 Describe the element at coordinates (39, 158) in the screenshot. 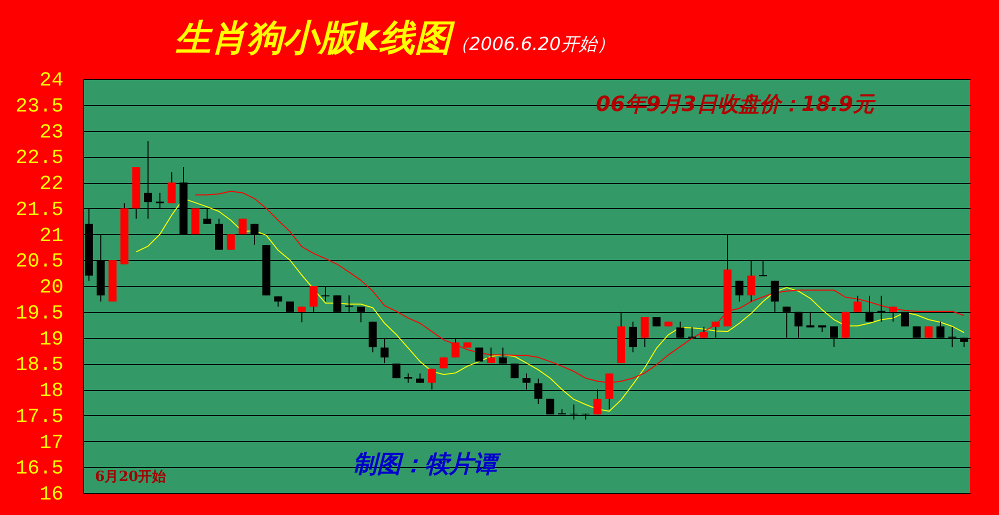

I see `y-tick-label: 22.5` at that location.